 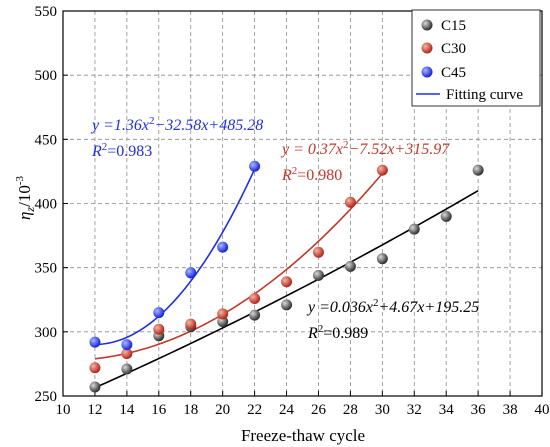 I want to click on svg-text: R2=0.980, so click(x=311, y=174).